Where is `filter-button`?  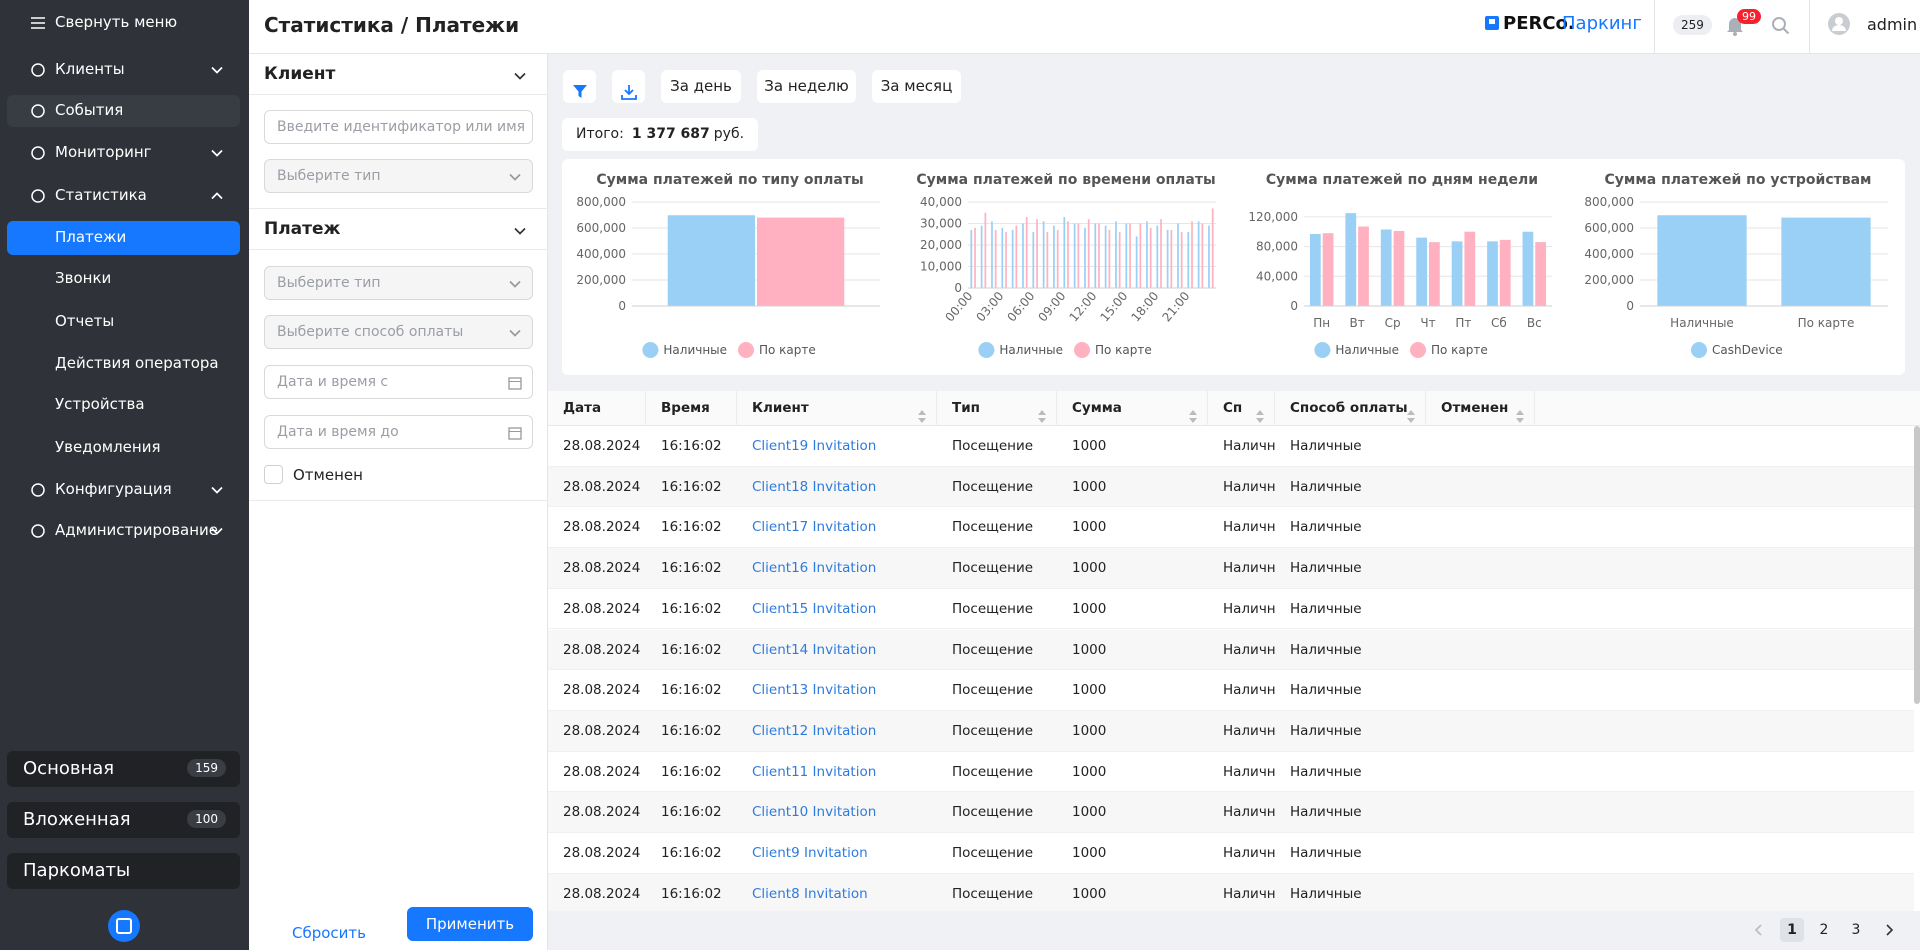 filter-button is located at coordinates (579, 86).